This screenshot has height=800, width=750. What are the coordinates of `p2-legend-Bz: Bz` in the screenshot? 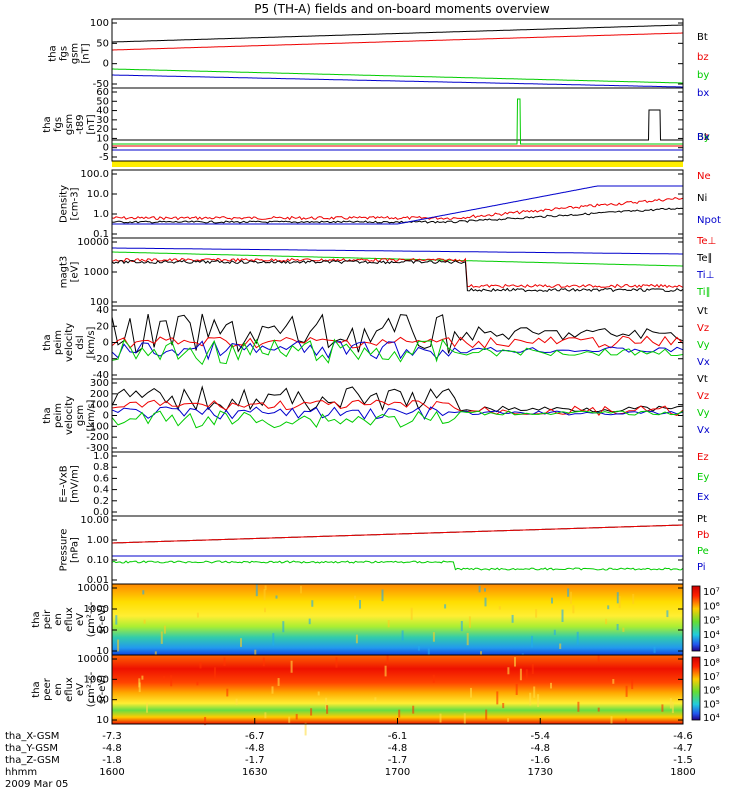 It's located at (703, 137).